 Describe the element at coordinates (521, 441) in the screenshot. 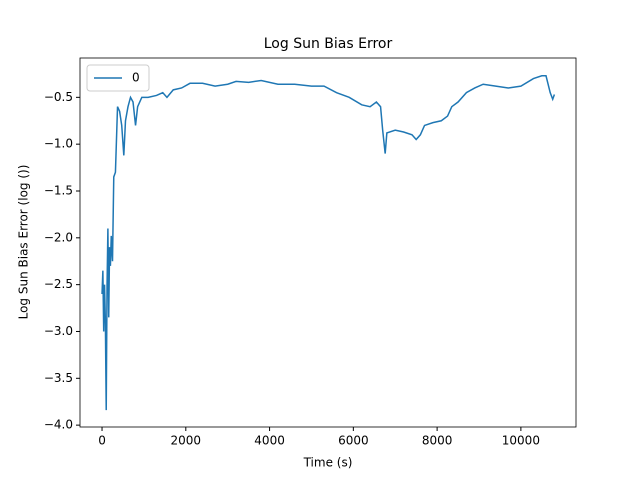

I see `x-tick-label: 10000` at that location.